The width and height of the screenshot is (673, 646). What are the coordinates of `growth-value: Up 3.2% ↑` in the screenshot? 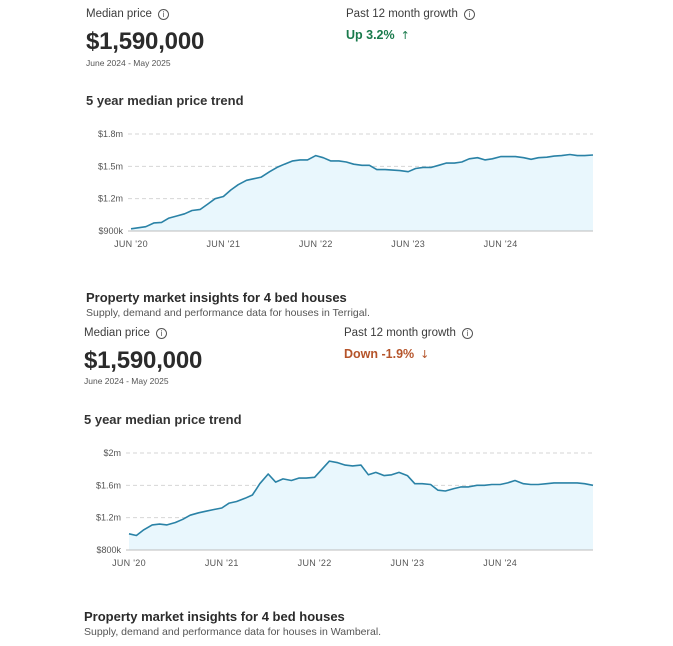 It's located at (378, 35).